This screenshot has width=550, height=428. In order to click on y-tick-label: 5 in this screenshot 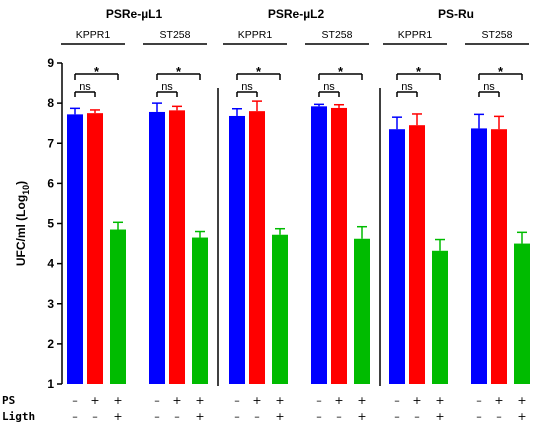, I will do `click(50, 224)`.